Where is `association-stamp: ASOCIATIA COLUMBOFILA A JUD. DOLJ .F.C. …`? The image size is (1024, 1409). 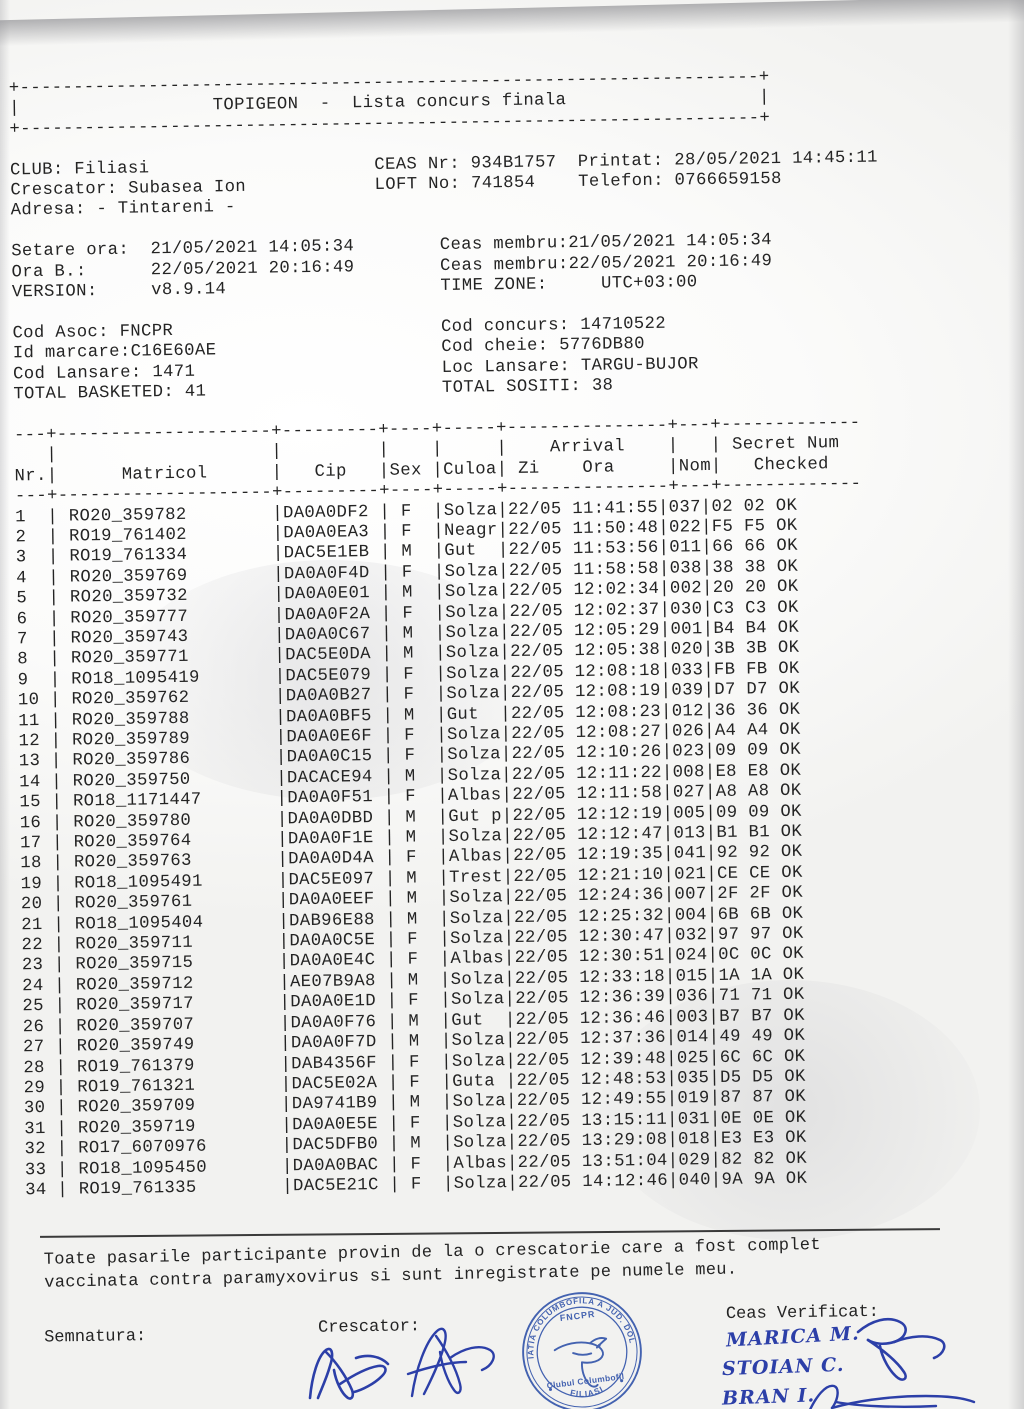 association-stamp: ASOCIATIA COLUMBOFILA A JUD. DOLJ .F.C. … is located at coordinates (576, 1345).